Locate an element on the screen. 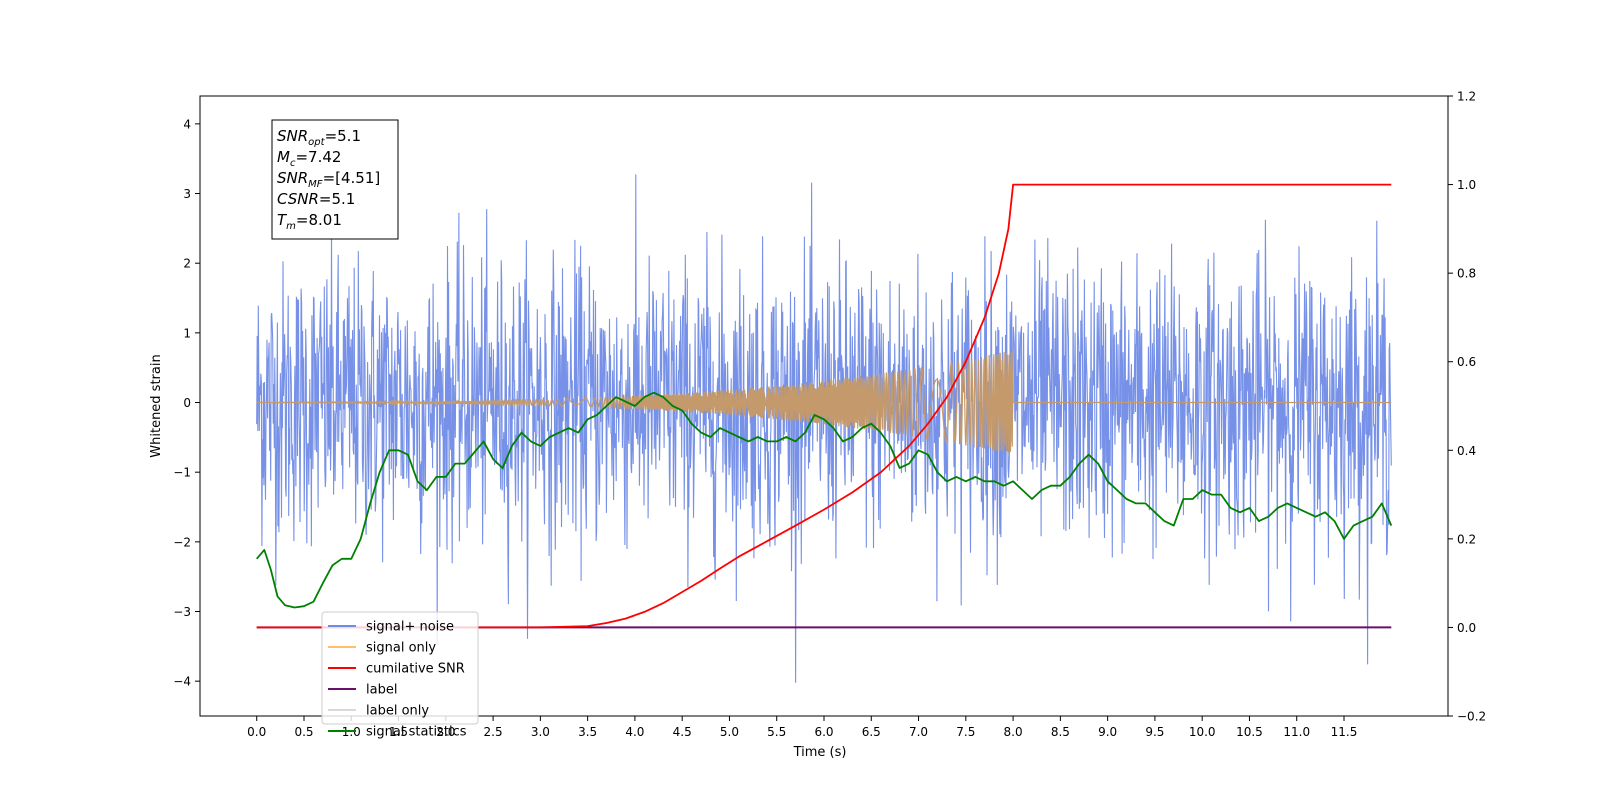  y2-tick-label: 0.4 is located at coordinates (1466, 451).